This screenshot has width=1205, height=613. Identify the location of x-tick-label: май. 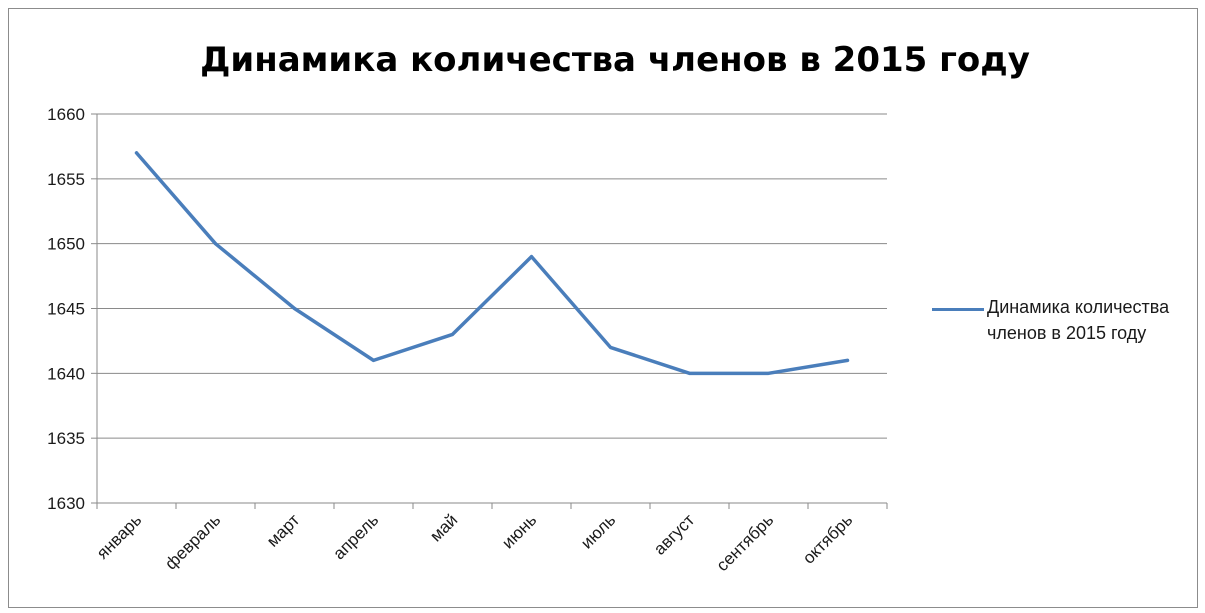
(443, 527).